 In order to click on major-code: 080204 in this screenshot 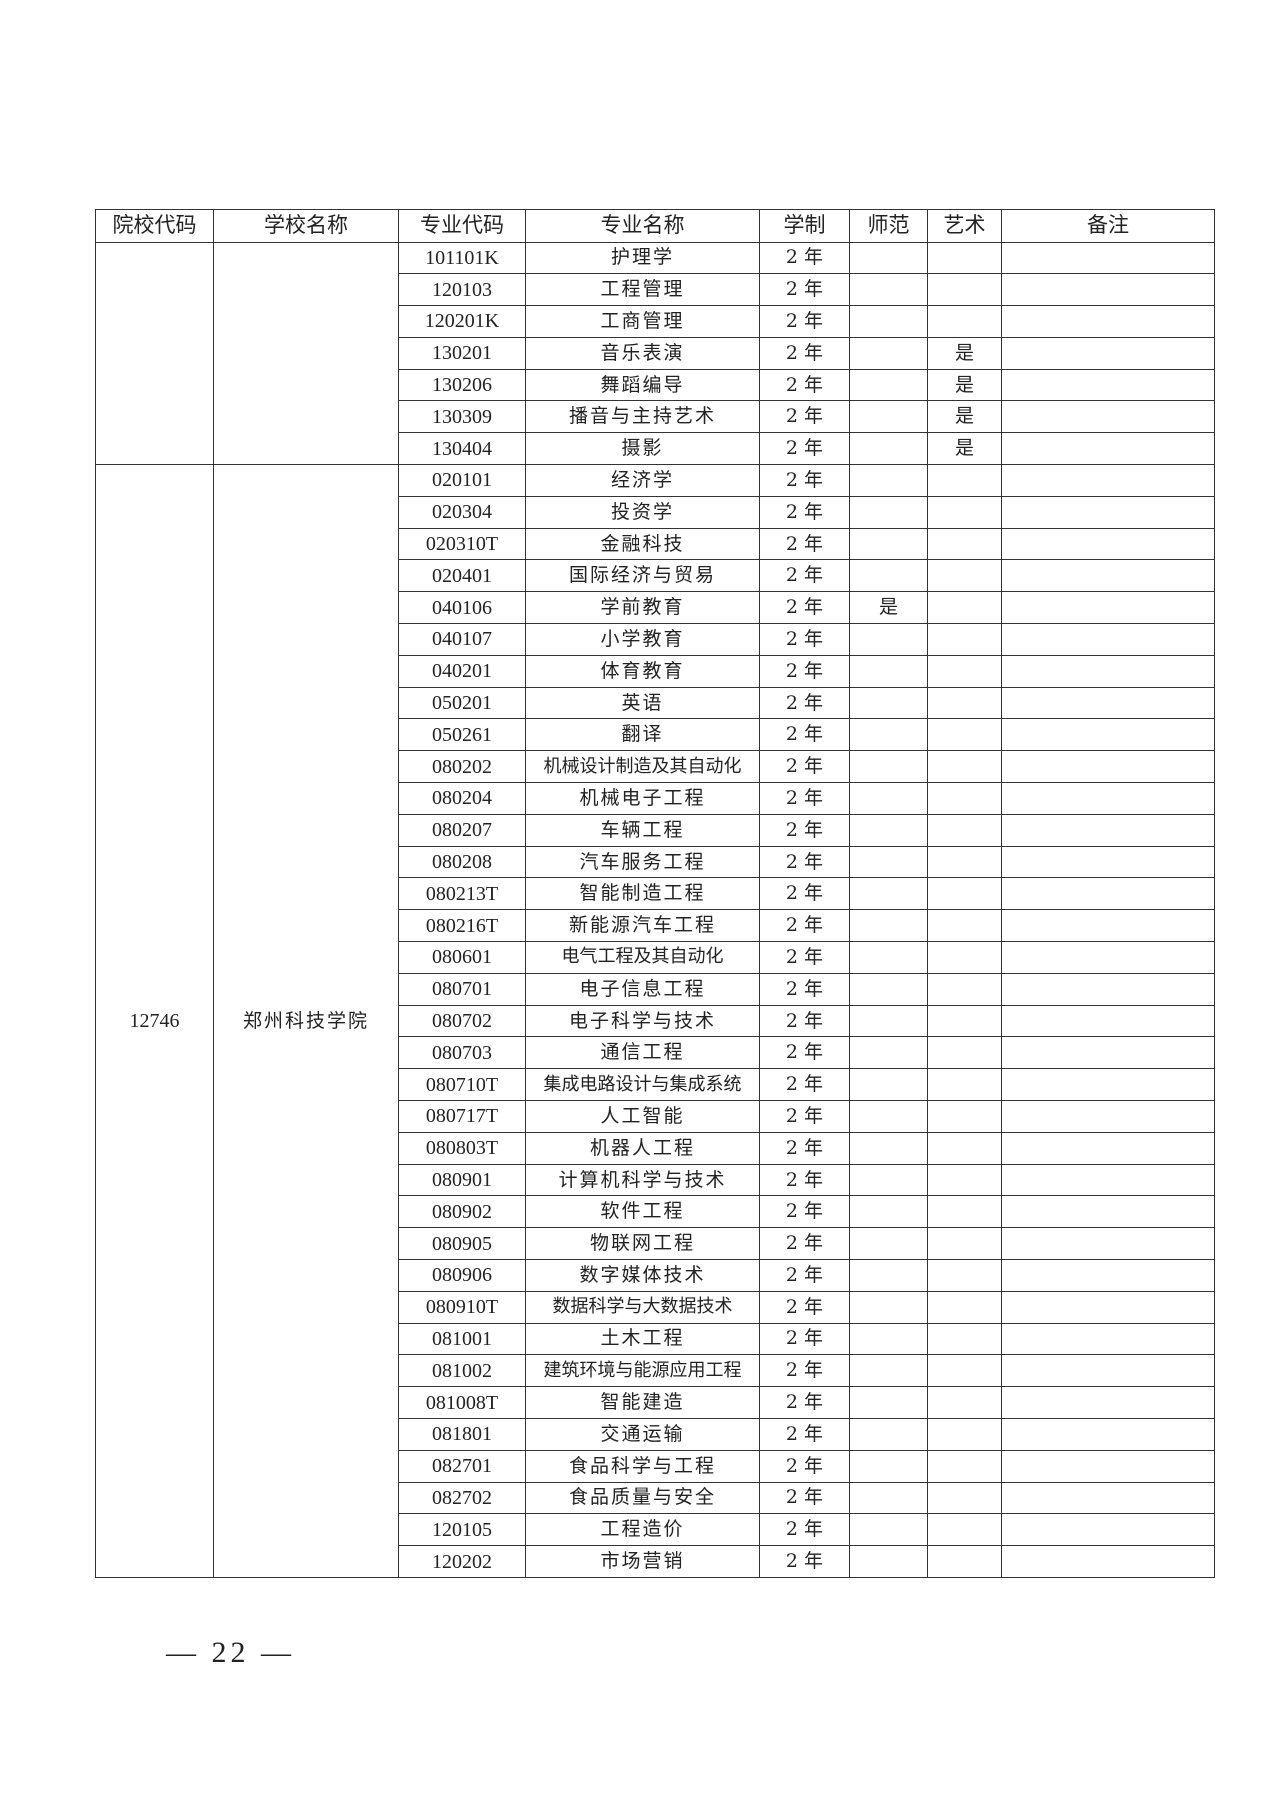, I will do `click(462, 798)`.